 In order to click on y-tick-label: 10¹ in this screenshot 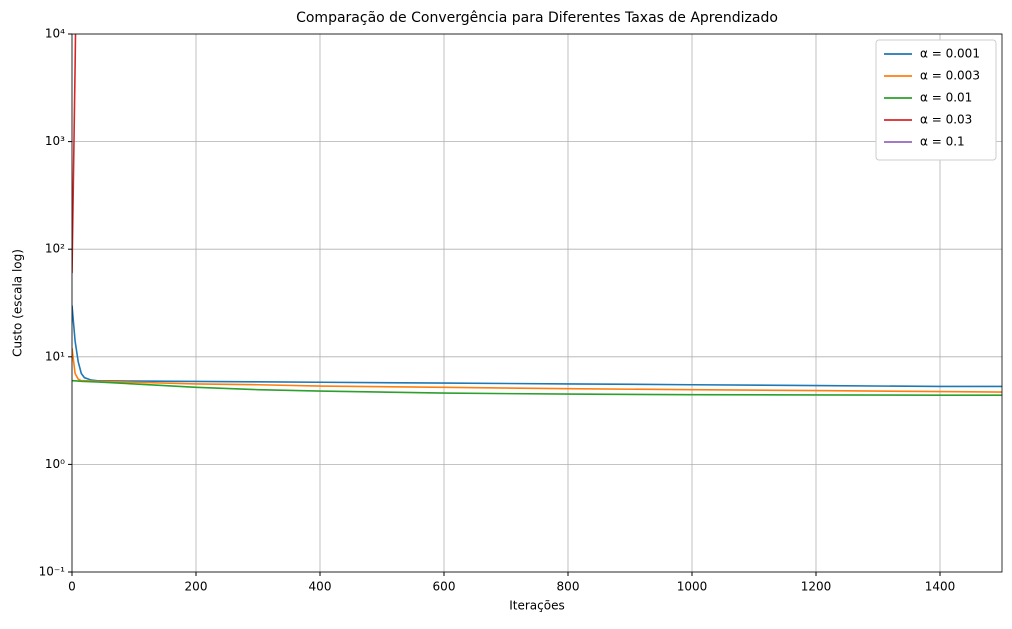, I will do `click(55, 356)`.